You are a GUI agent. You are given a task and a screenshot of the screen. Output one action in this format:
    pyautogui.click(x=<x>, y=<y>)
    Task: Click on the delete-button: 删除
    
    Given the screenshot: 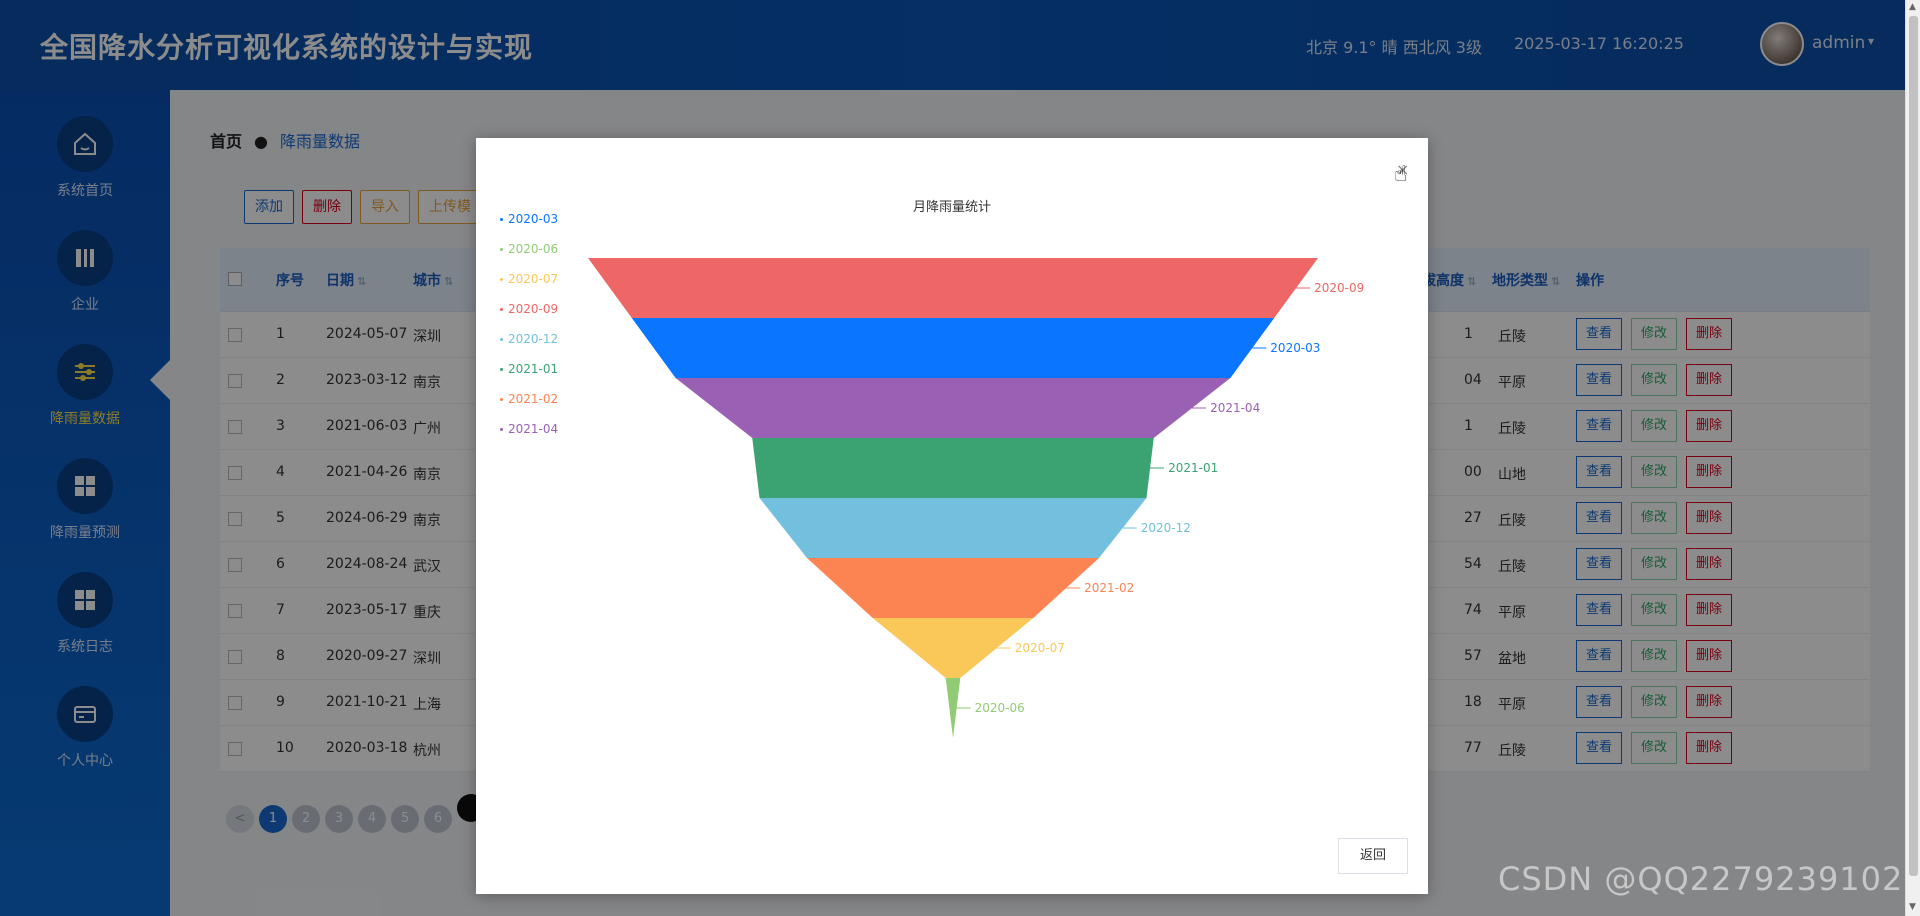 What is the action you would take?
    pyautogui.click(x=327, y=207)
    